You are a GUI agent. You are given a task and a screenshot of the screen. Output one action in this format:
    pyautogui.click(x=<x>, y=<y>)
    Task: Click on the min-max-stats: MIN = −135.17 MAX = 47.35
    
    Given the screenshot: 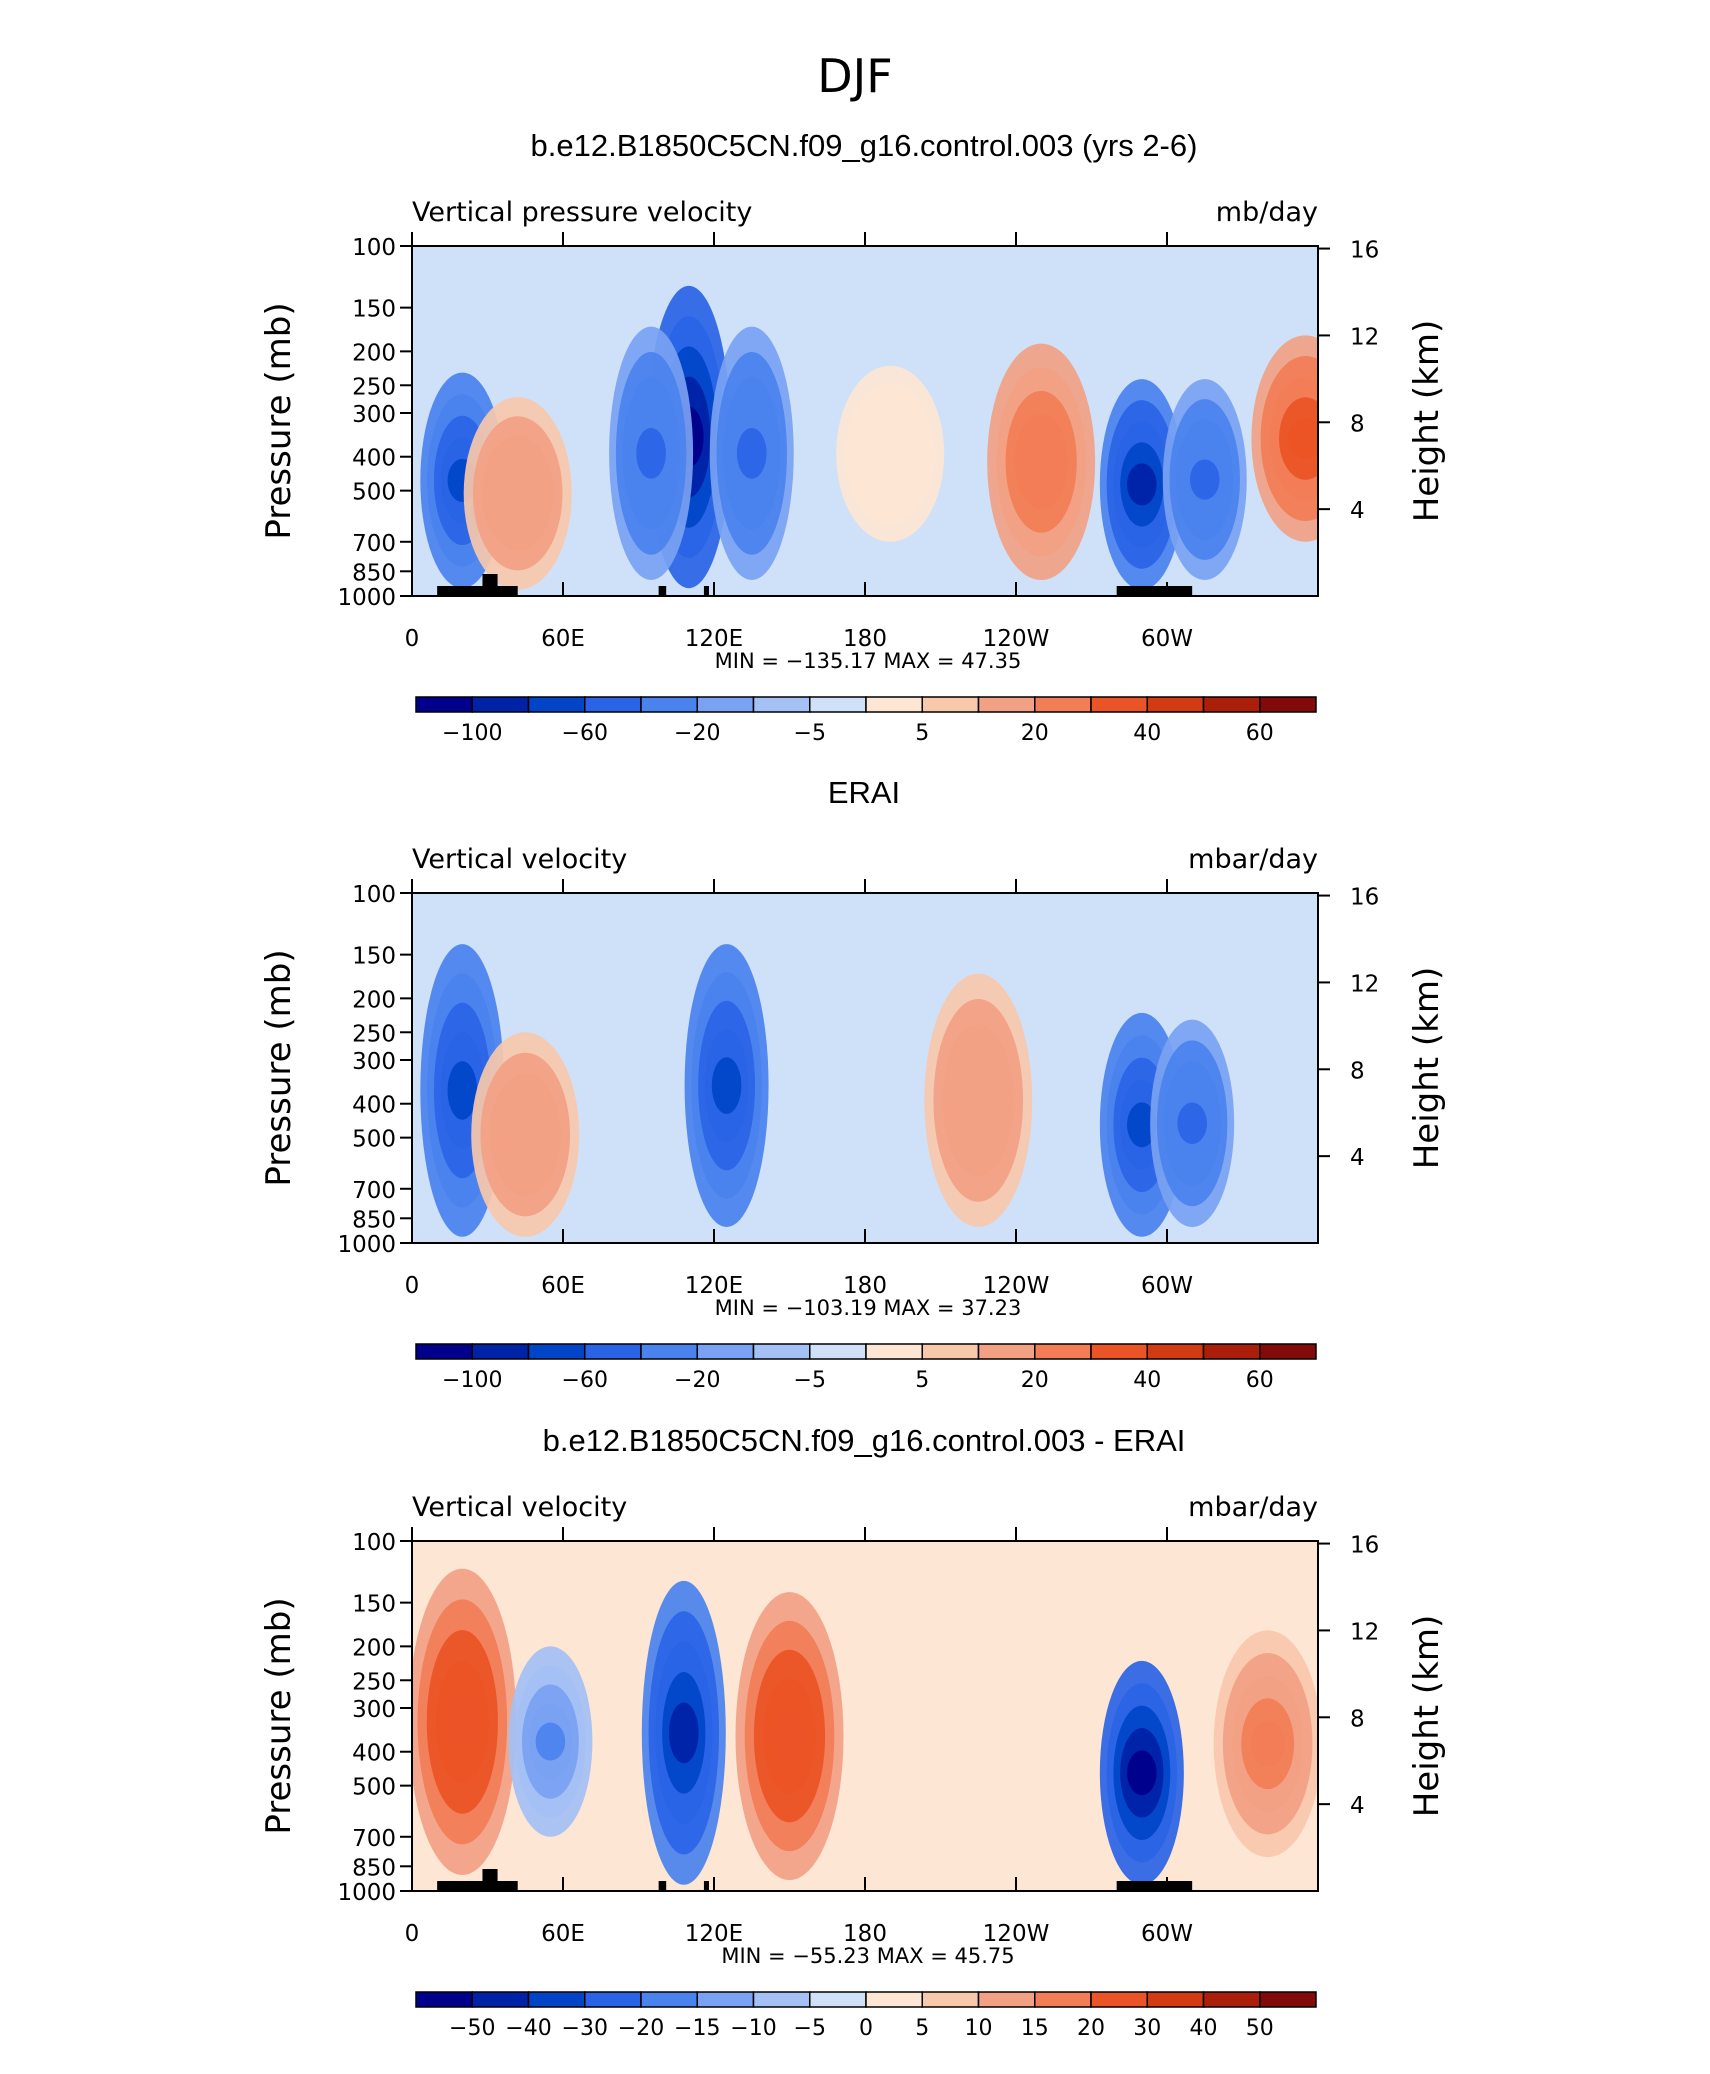 What is the action you would take?
    pyautogui.click(x=868, y=661)
    